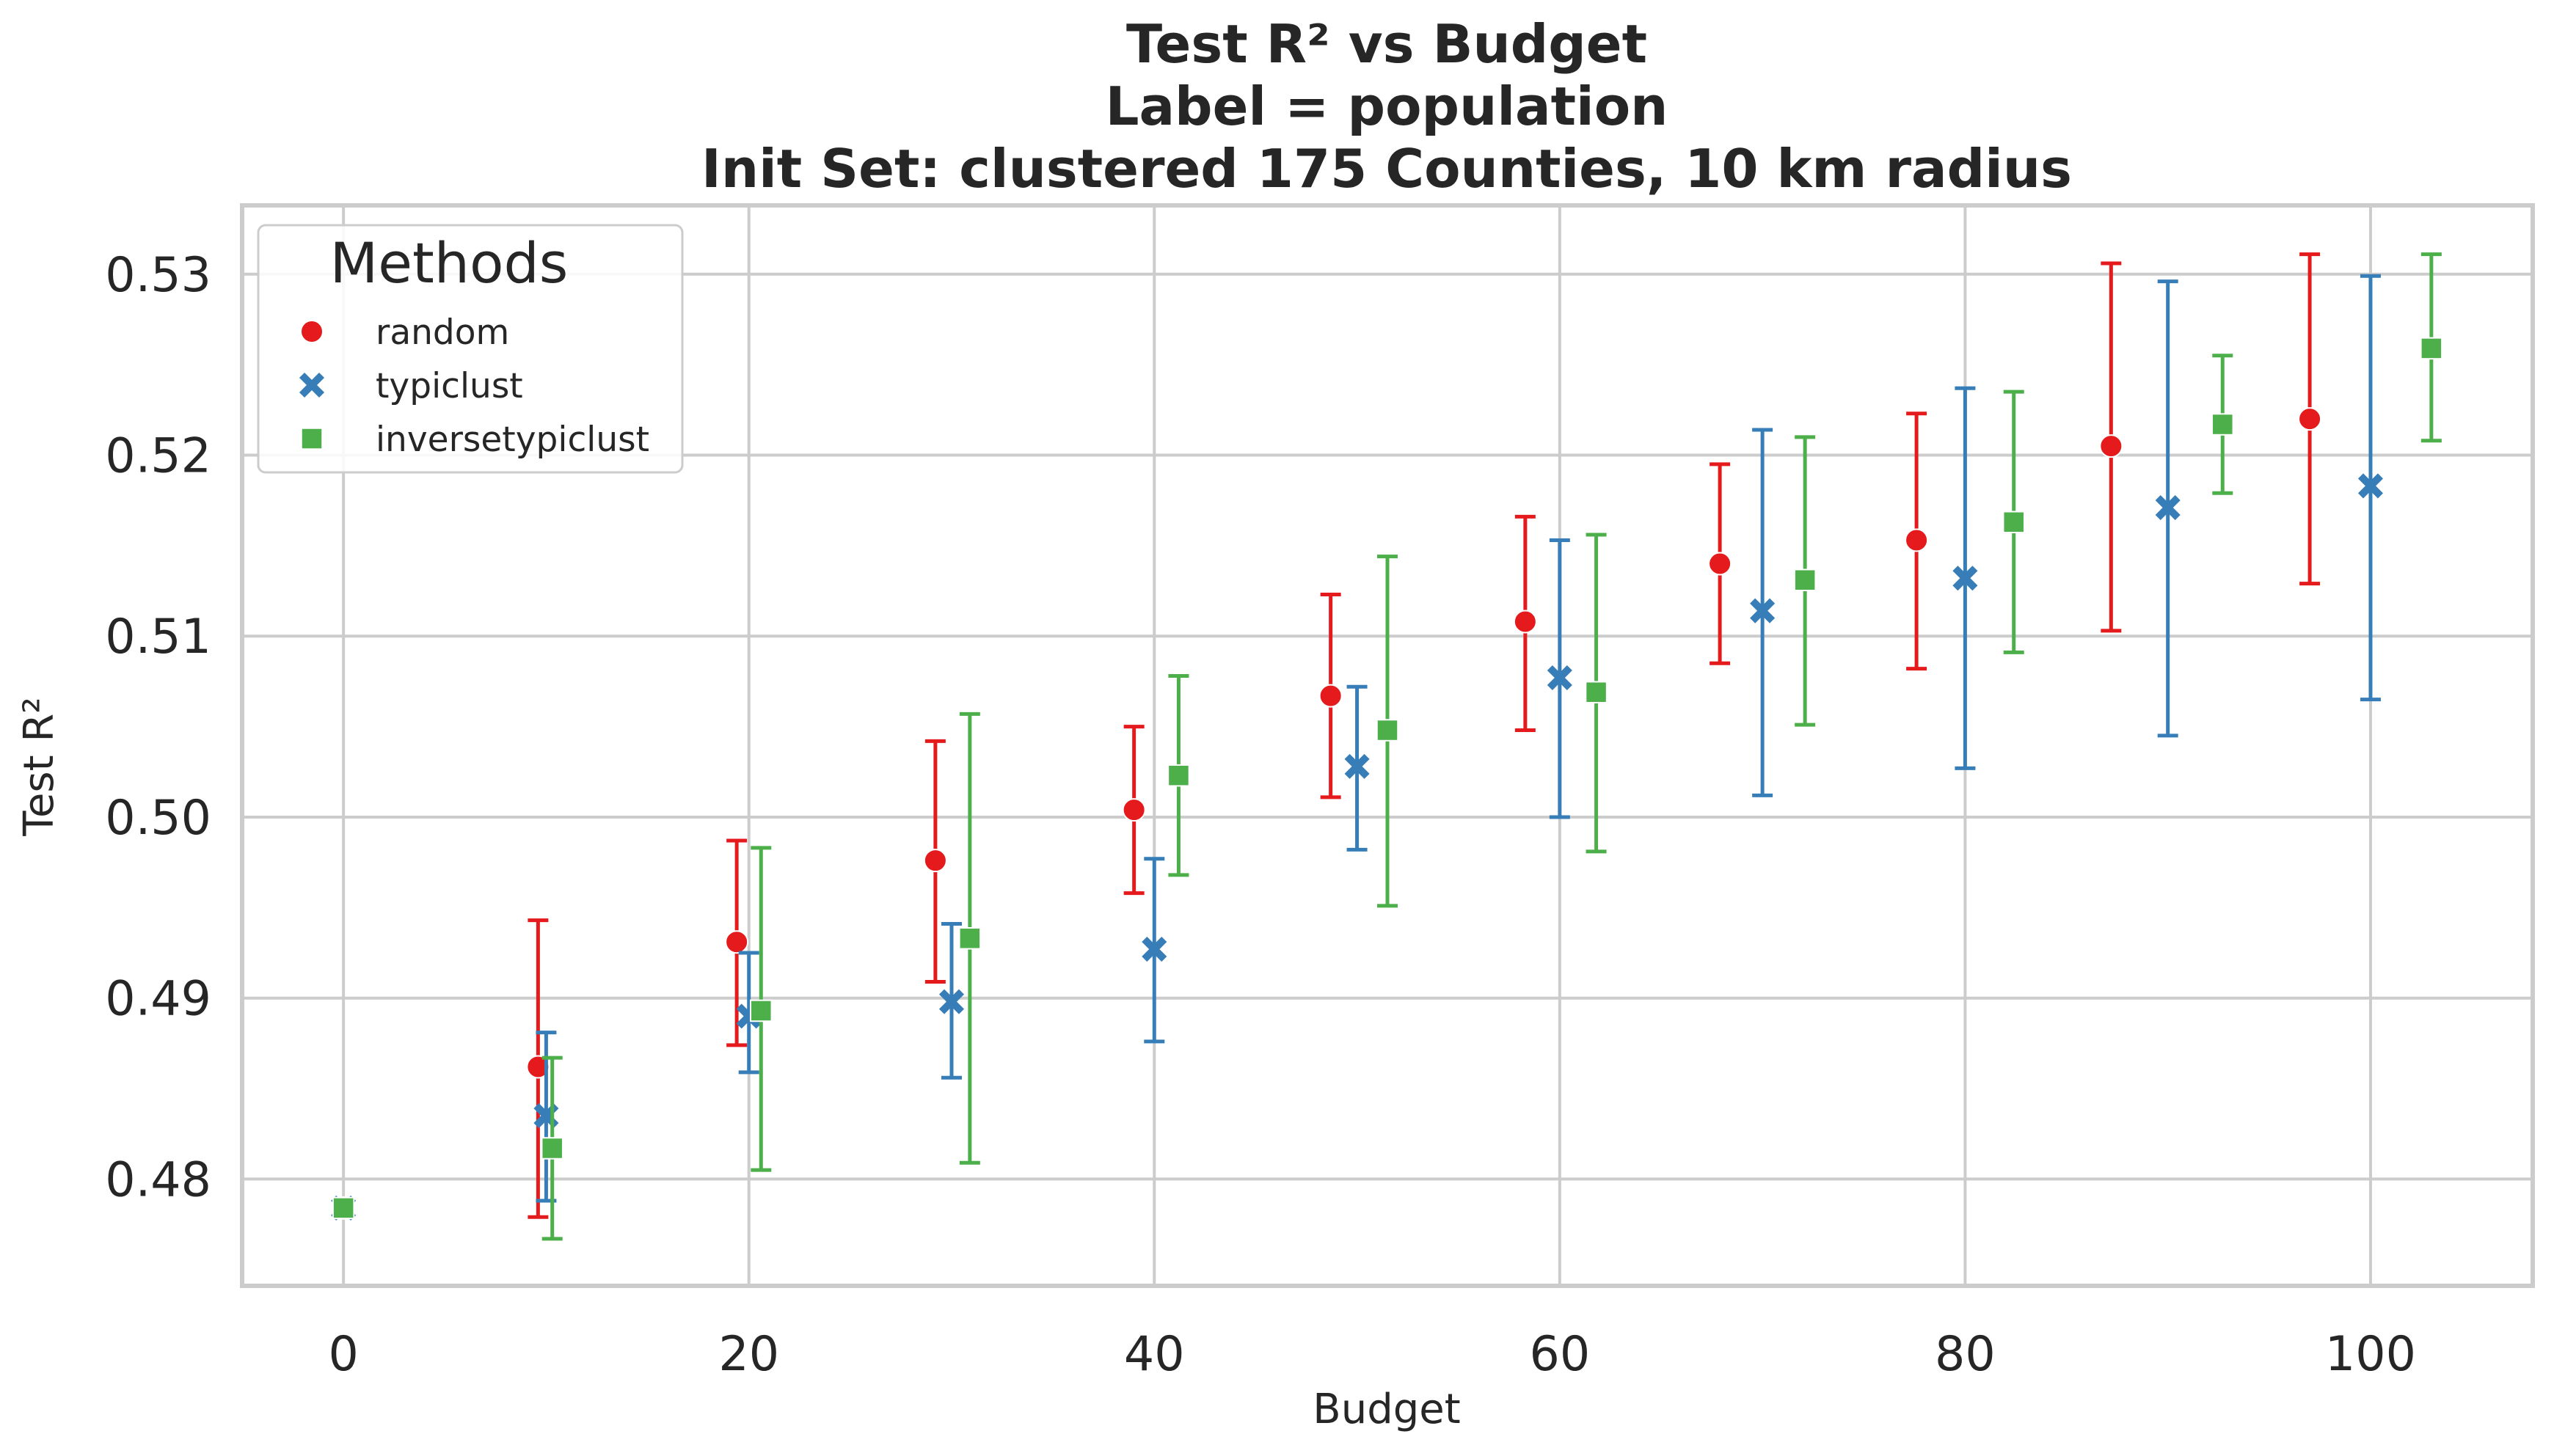 The width and height of the screenshot is (2554, 1456). What do you see at coordinates (158, 999) in the screenshot?
I see `y-tick-label: 0.49` at bounding box center [158, 999].